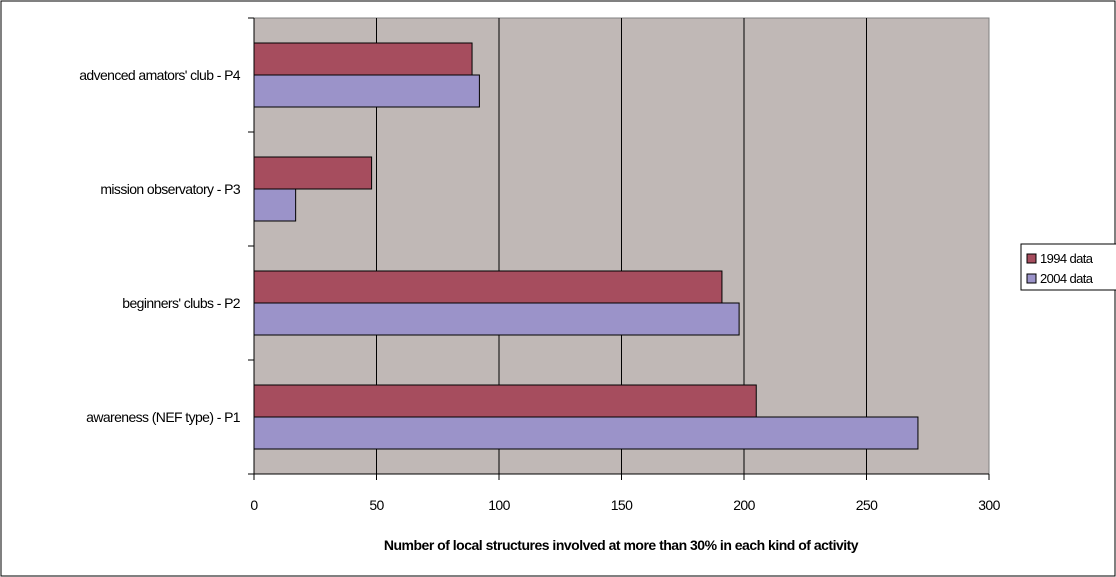 This screenshot has height=577, width=1116. Describe the element at coordinates (989, 505) in the screenshot. I see `x-tick-label: 300` at that location.